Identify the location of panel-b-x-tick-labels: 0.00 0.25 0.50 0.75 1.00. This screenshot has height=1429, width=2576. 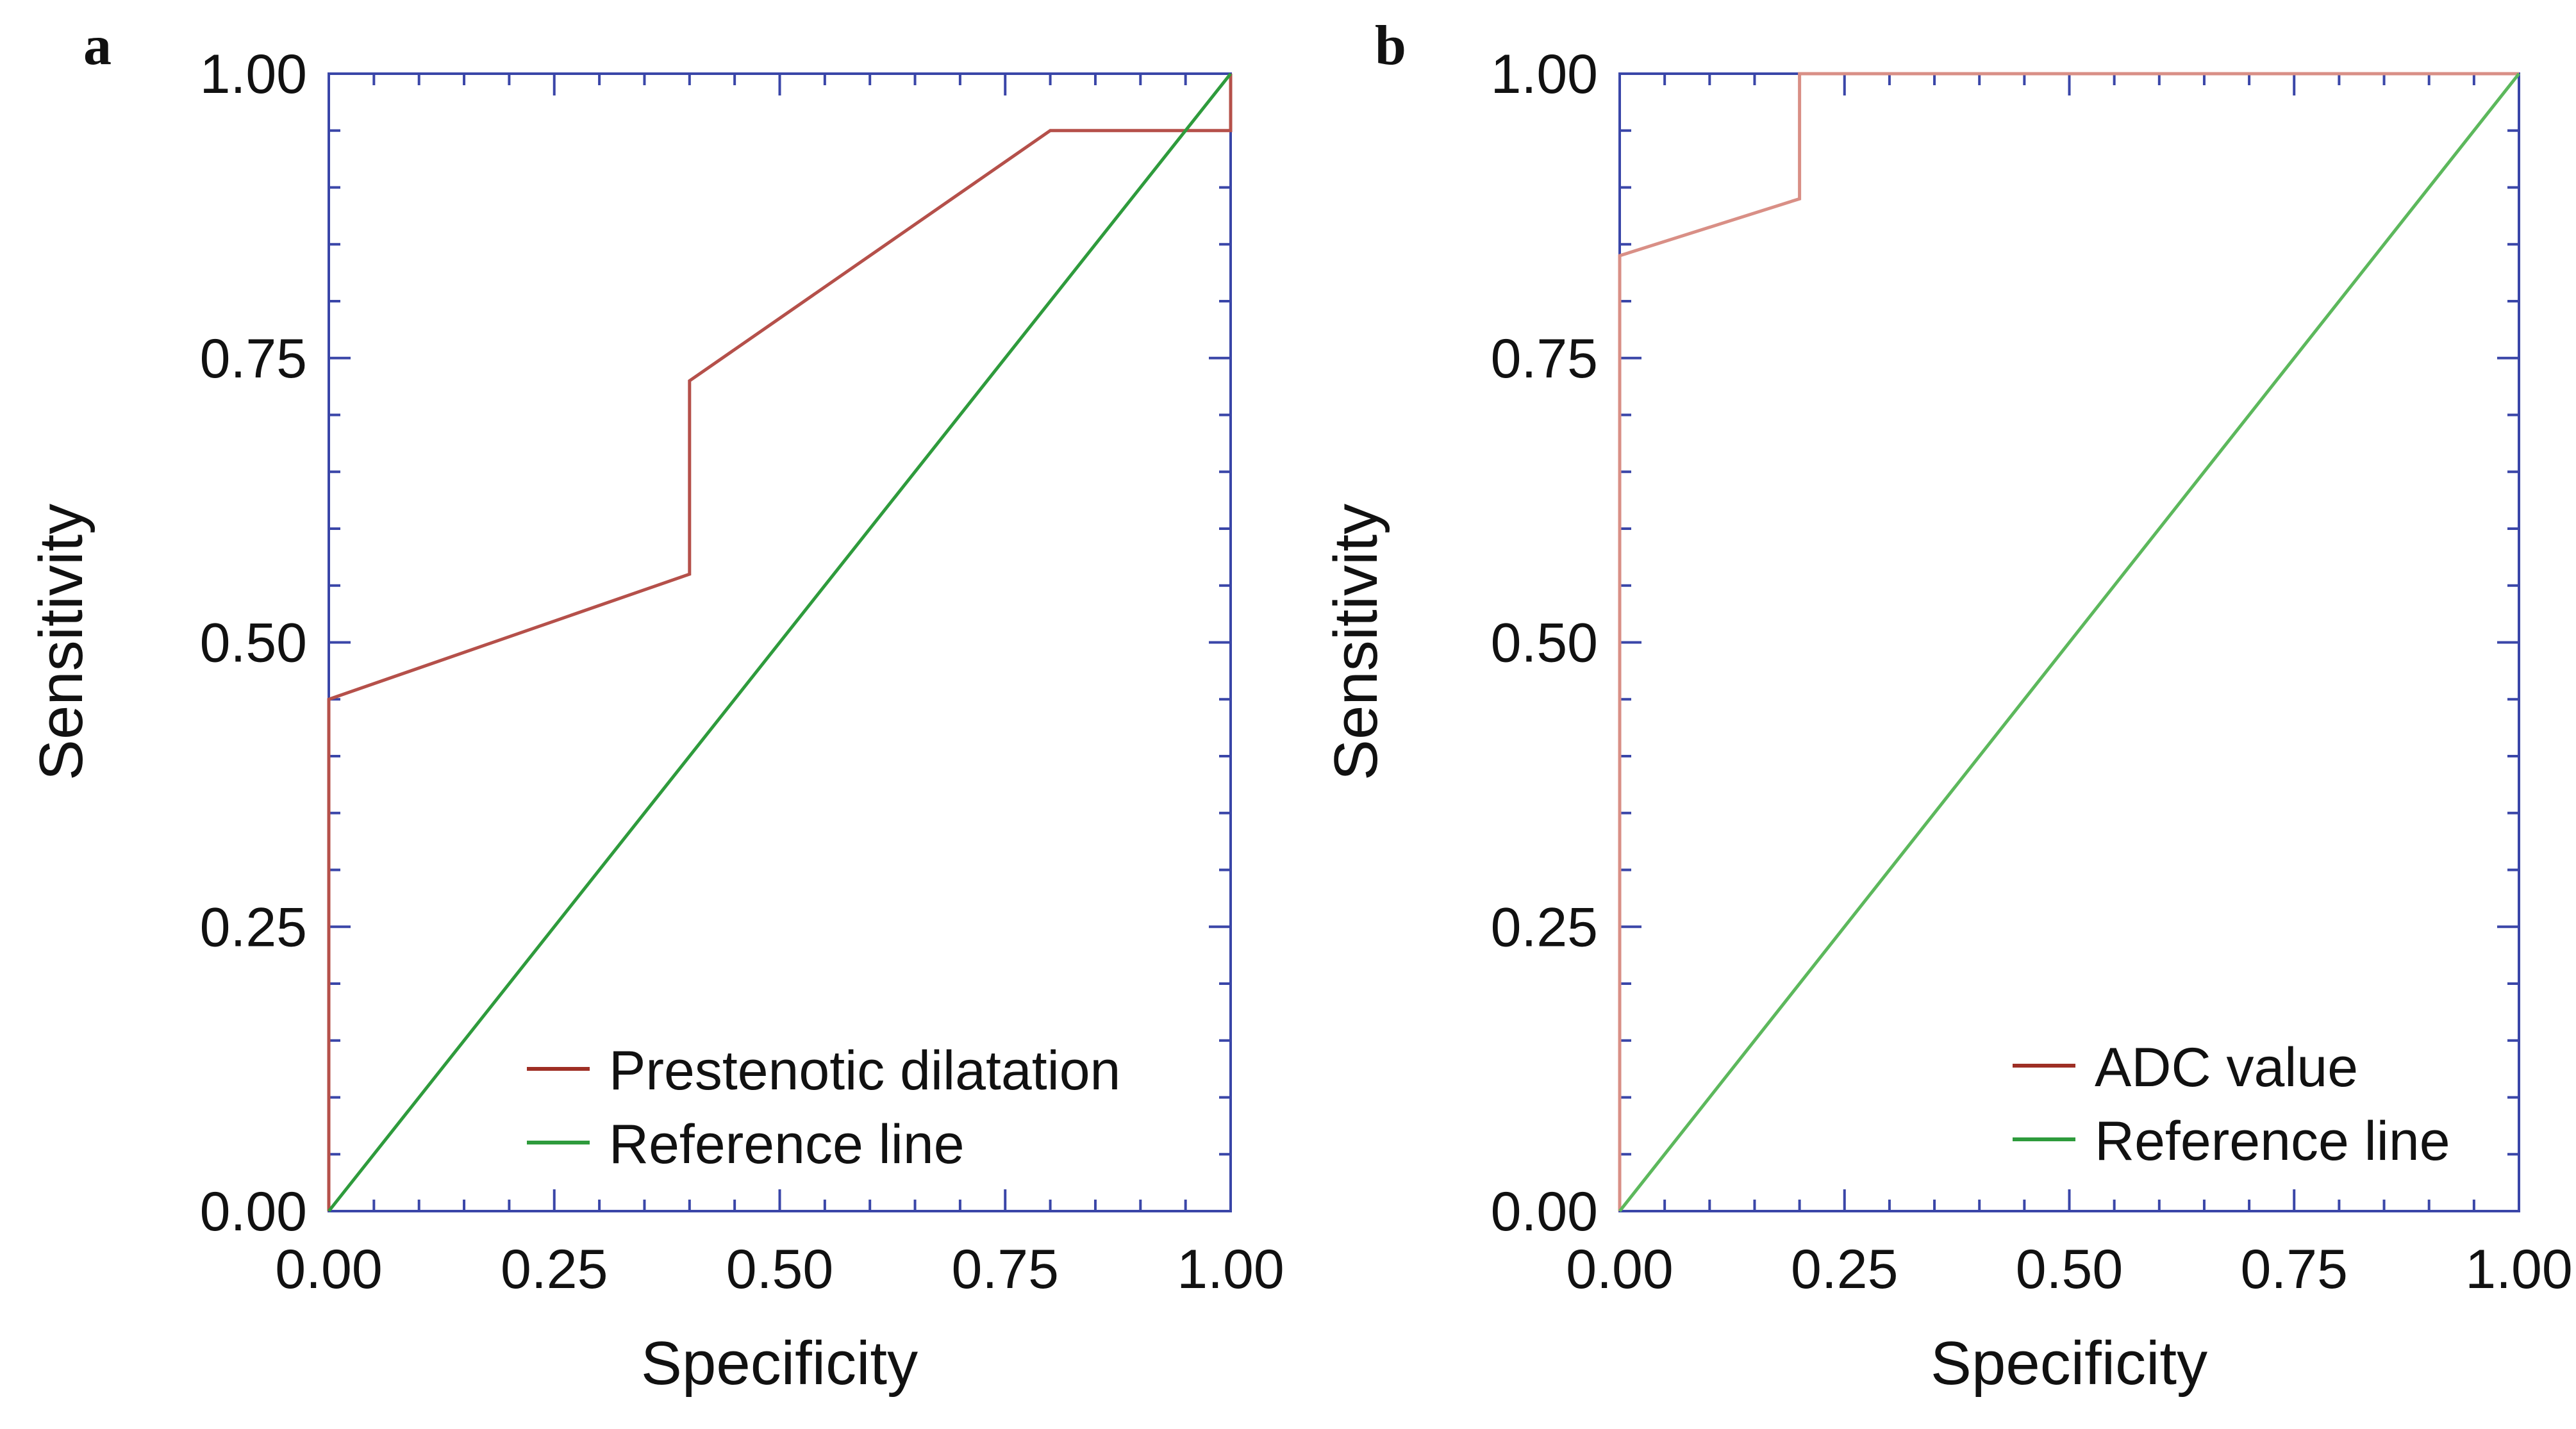
(2069, 1269).